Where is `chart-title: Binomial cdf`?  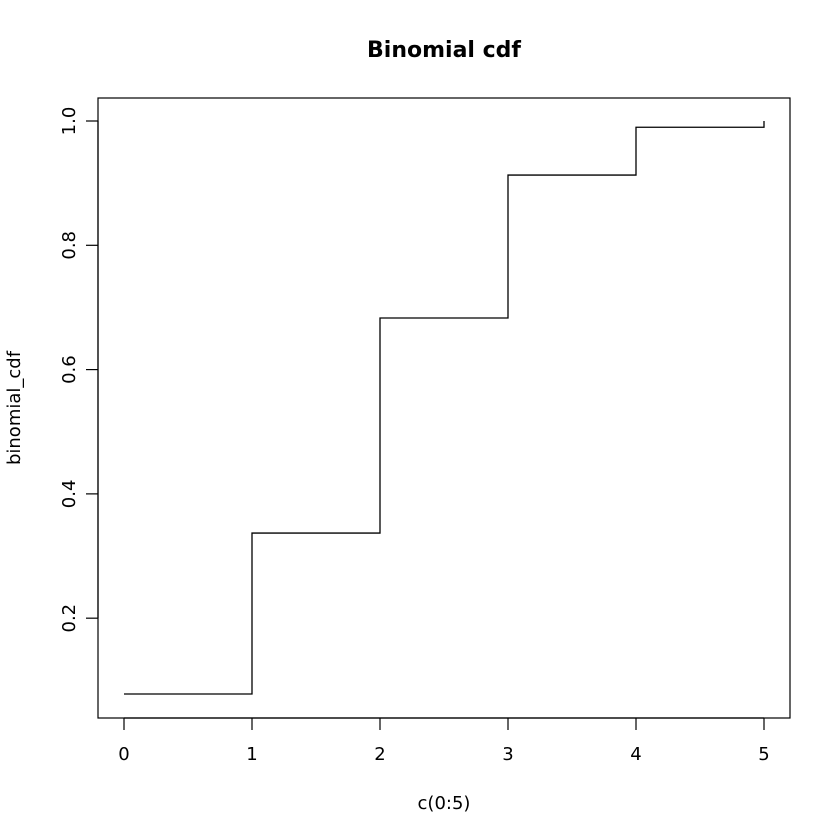
chart-title: Binomial cdf is located at coordinates (444, 50).